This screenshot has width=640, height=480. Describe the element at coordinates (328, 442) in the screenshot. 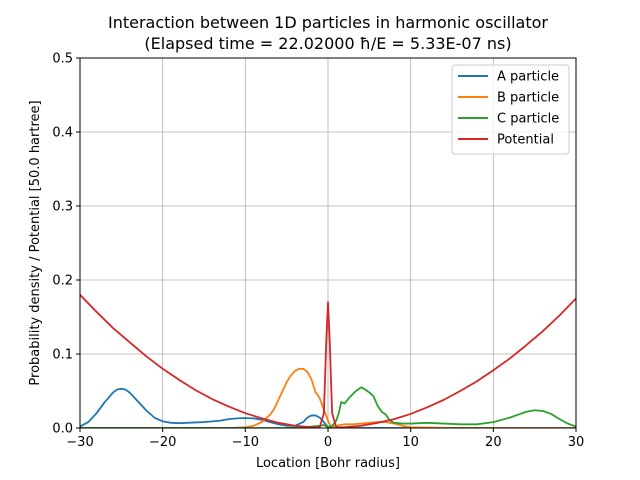

I see `x-tick-label: 0` at that location.